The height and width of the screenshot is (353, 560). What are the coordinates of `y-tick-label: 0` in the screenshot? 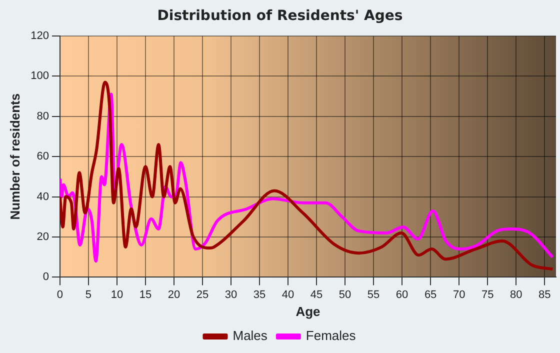 It's located at (45, 277).